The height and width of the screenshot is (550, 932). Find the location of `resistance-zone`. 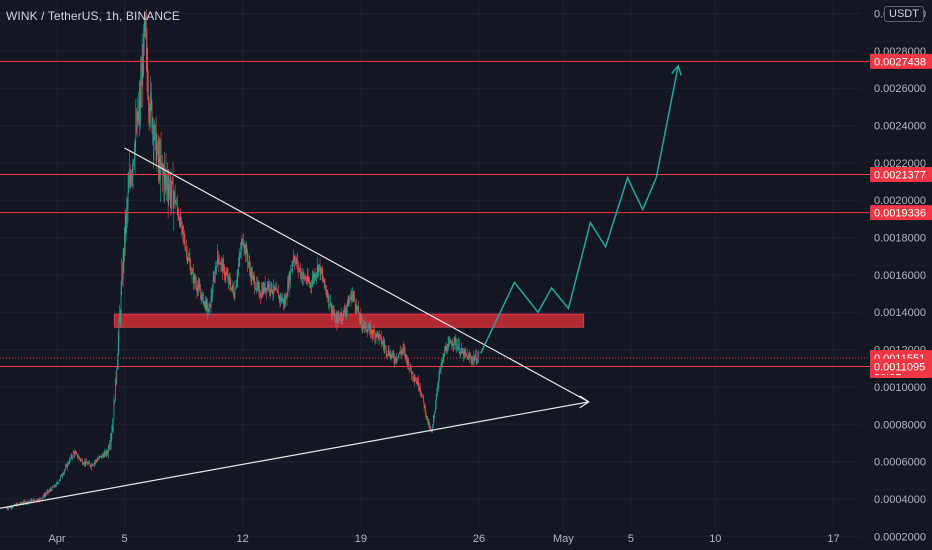

resistance-zone is located at coordinates (349, 320).